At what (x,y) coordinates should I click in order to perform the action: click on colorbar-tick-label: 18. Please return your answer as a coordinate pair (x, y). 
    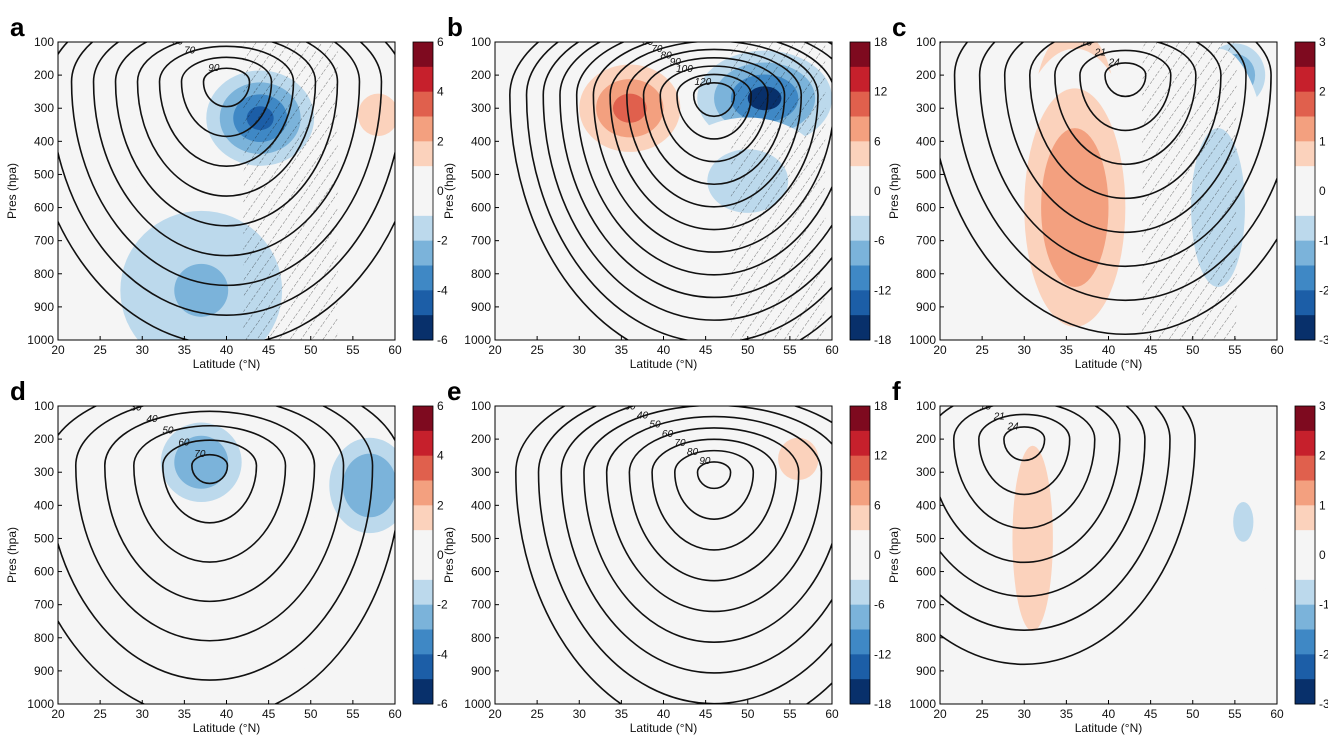
    Looking at the image, I should click on (881, 42).